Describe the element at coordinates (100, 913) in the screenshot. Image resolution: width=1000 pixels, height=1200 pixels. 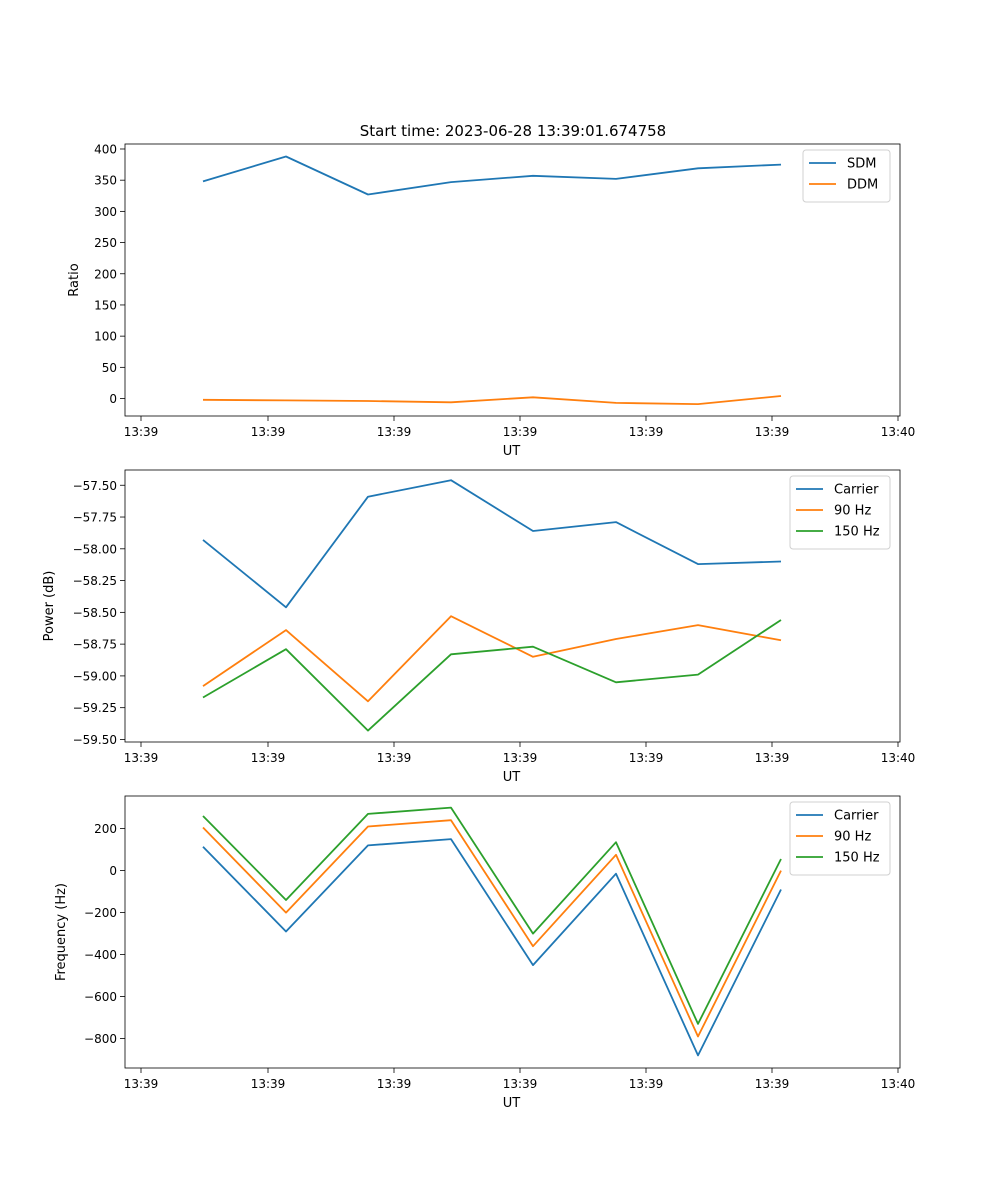
I see `y-tick-label: −200` at that location.